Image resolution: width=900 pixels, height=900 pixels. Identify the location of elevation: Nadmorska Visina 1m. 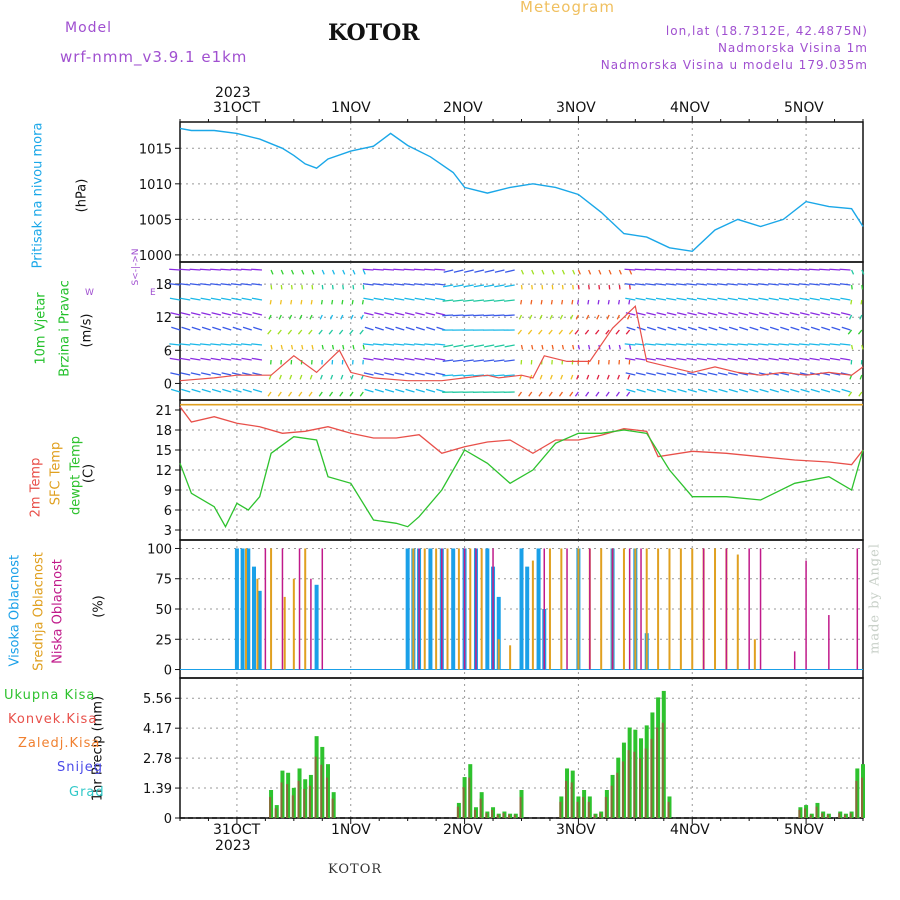
(792, 48).